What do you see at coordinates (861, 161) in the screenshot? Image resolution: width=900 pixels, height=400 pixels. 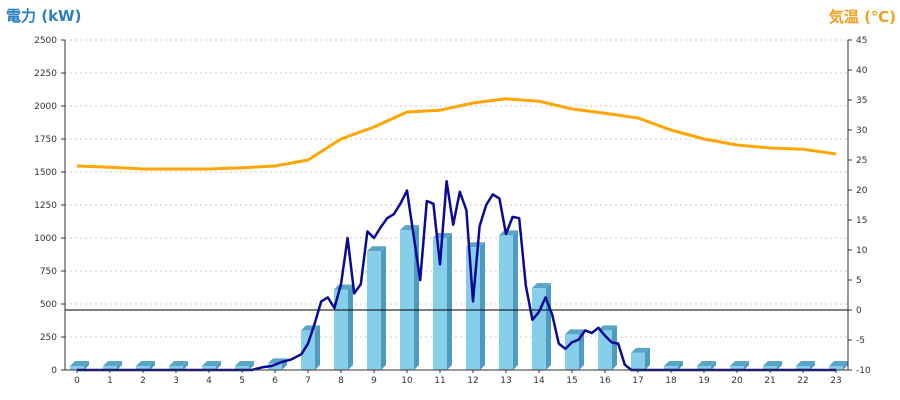 I see `right-tick-label-25: 25` at bounding box center [861, 161].